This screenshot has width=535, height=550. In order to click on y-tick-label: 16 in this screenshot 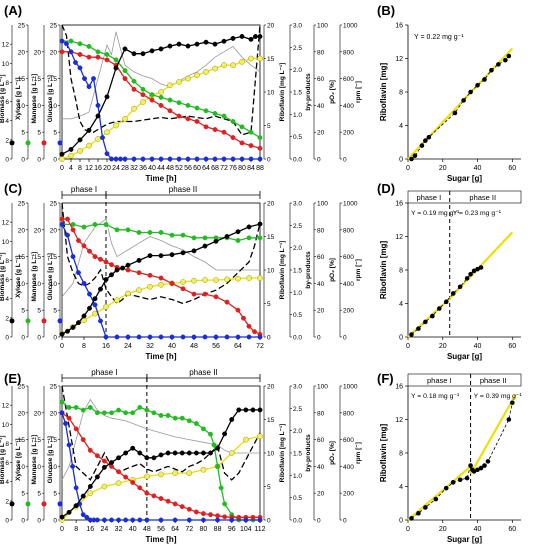, I will do `click(399, 26)`.